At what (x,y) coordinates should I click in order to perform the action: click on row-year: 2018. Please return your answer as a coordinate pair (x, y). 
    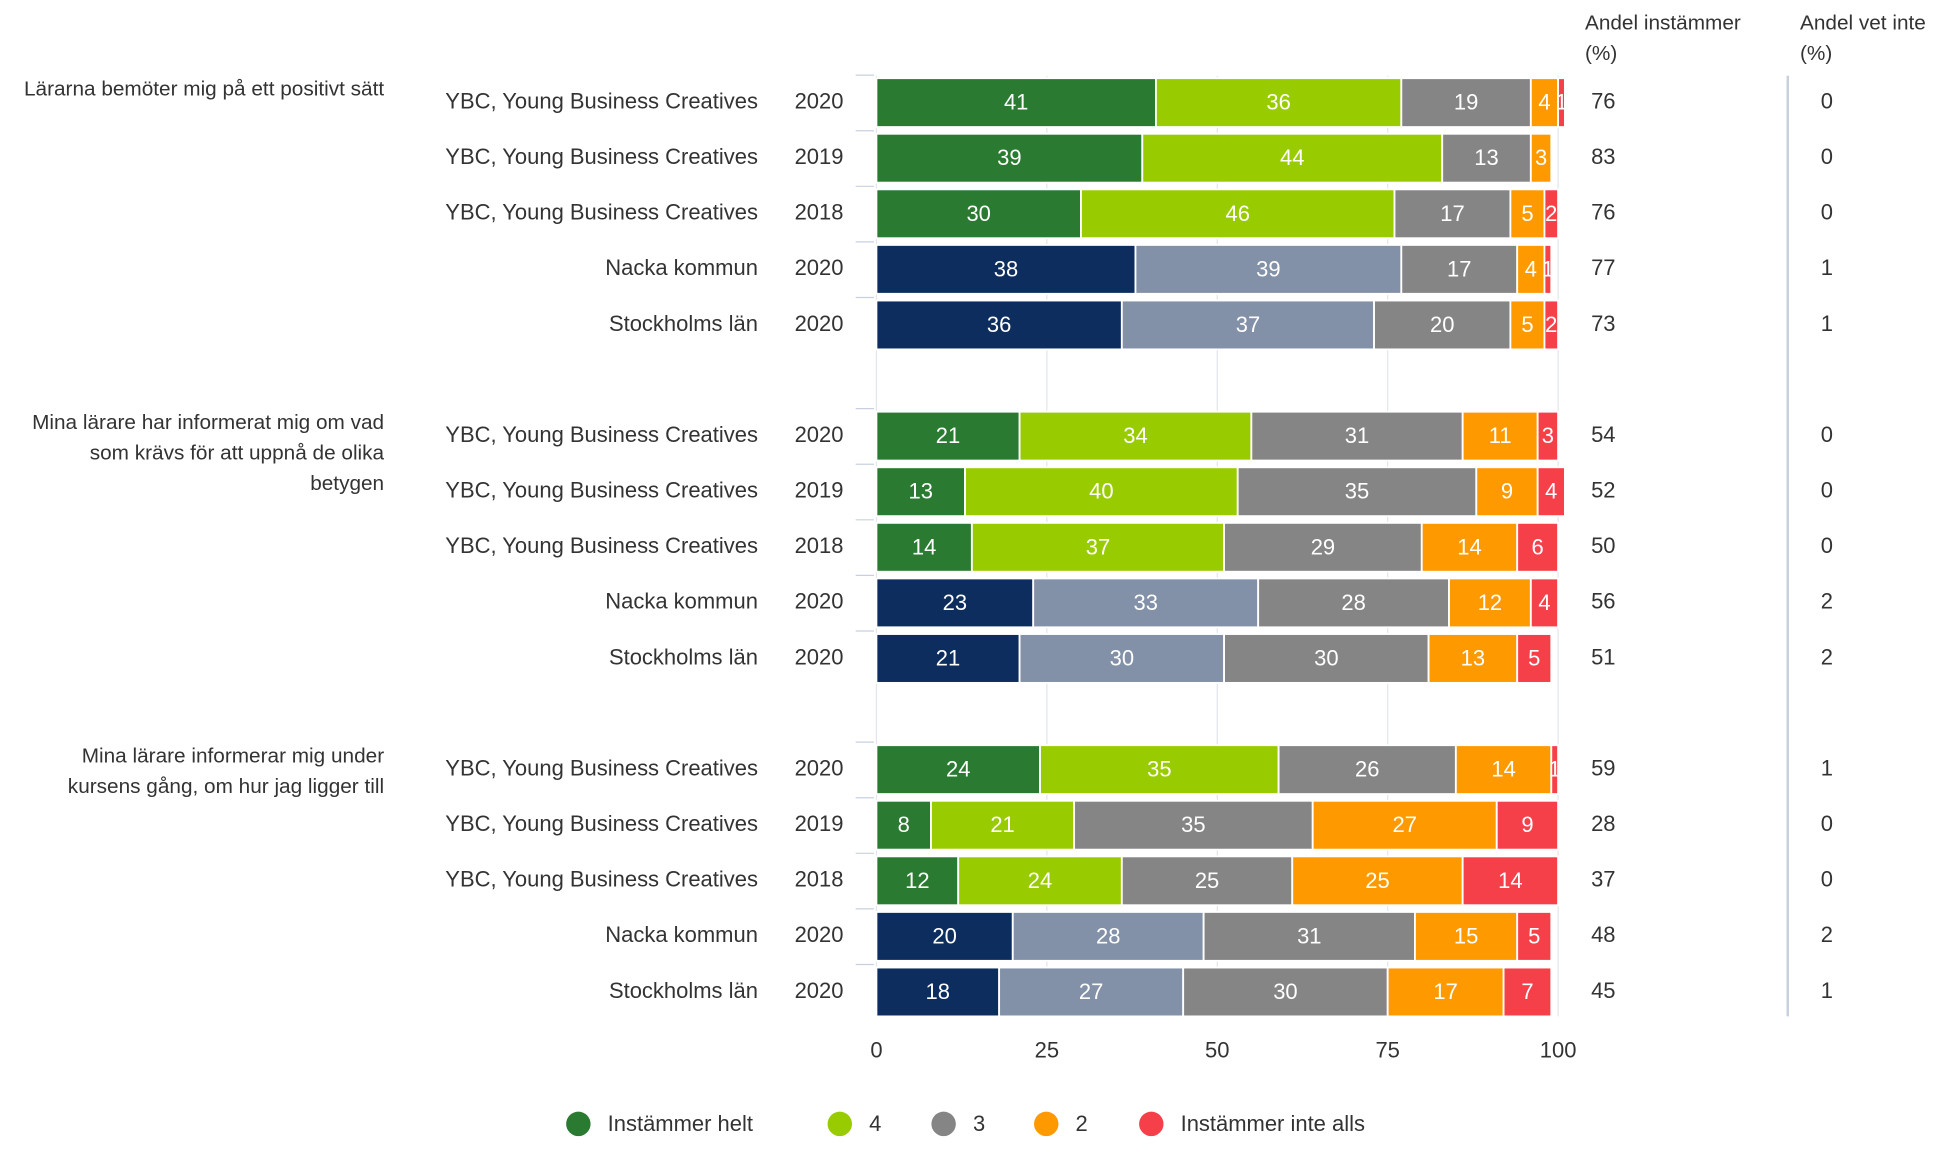
    Looking at the image, I should click on (819, 879).